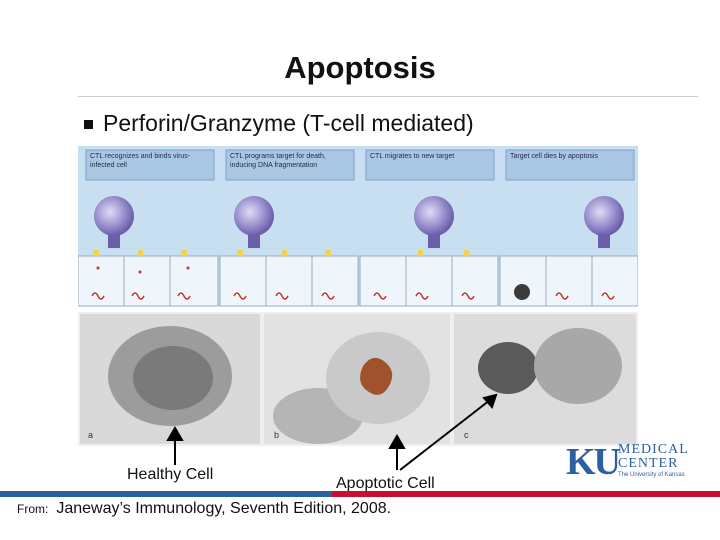 The width and height of the screenshot is (720, 540). What do you see at coordinates (526, 494) in the screenshot?
I see `footer-bar-red` at bounding box center [526, 494].